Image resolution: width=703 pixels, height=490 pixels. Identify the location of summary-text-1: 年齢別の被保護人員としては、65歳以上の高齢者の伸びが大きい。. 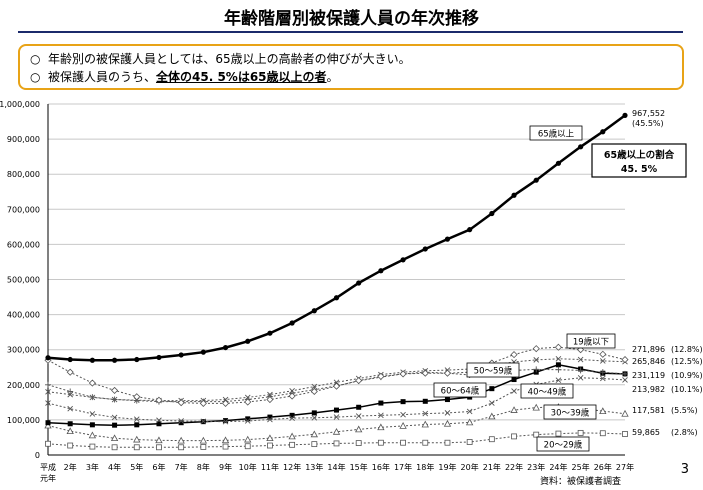
(229, 59).